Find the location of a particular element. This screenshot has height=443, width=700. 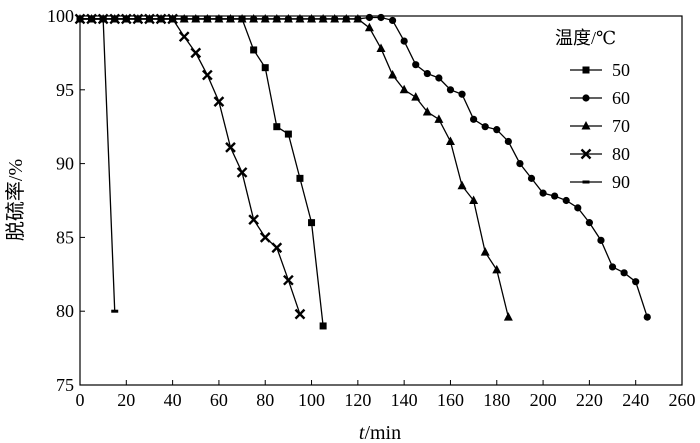

legend-item-90: 90 is located at coordinates (600, 182).